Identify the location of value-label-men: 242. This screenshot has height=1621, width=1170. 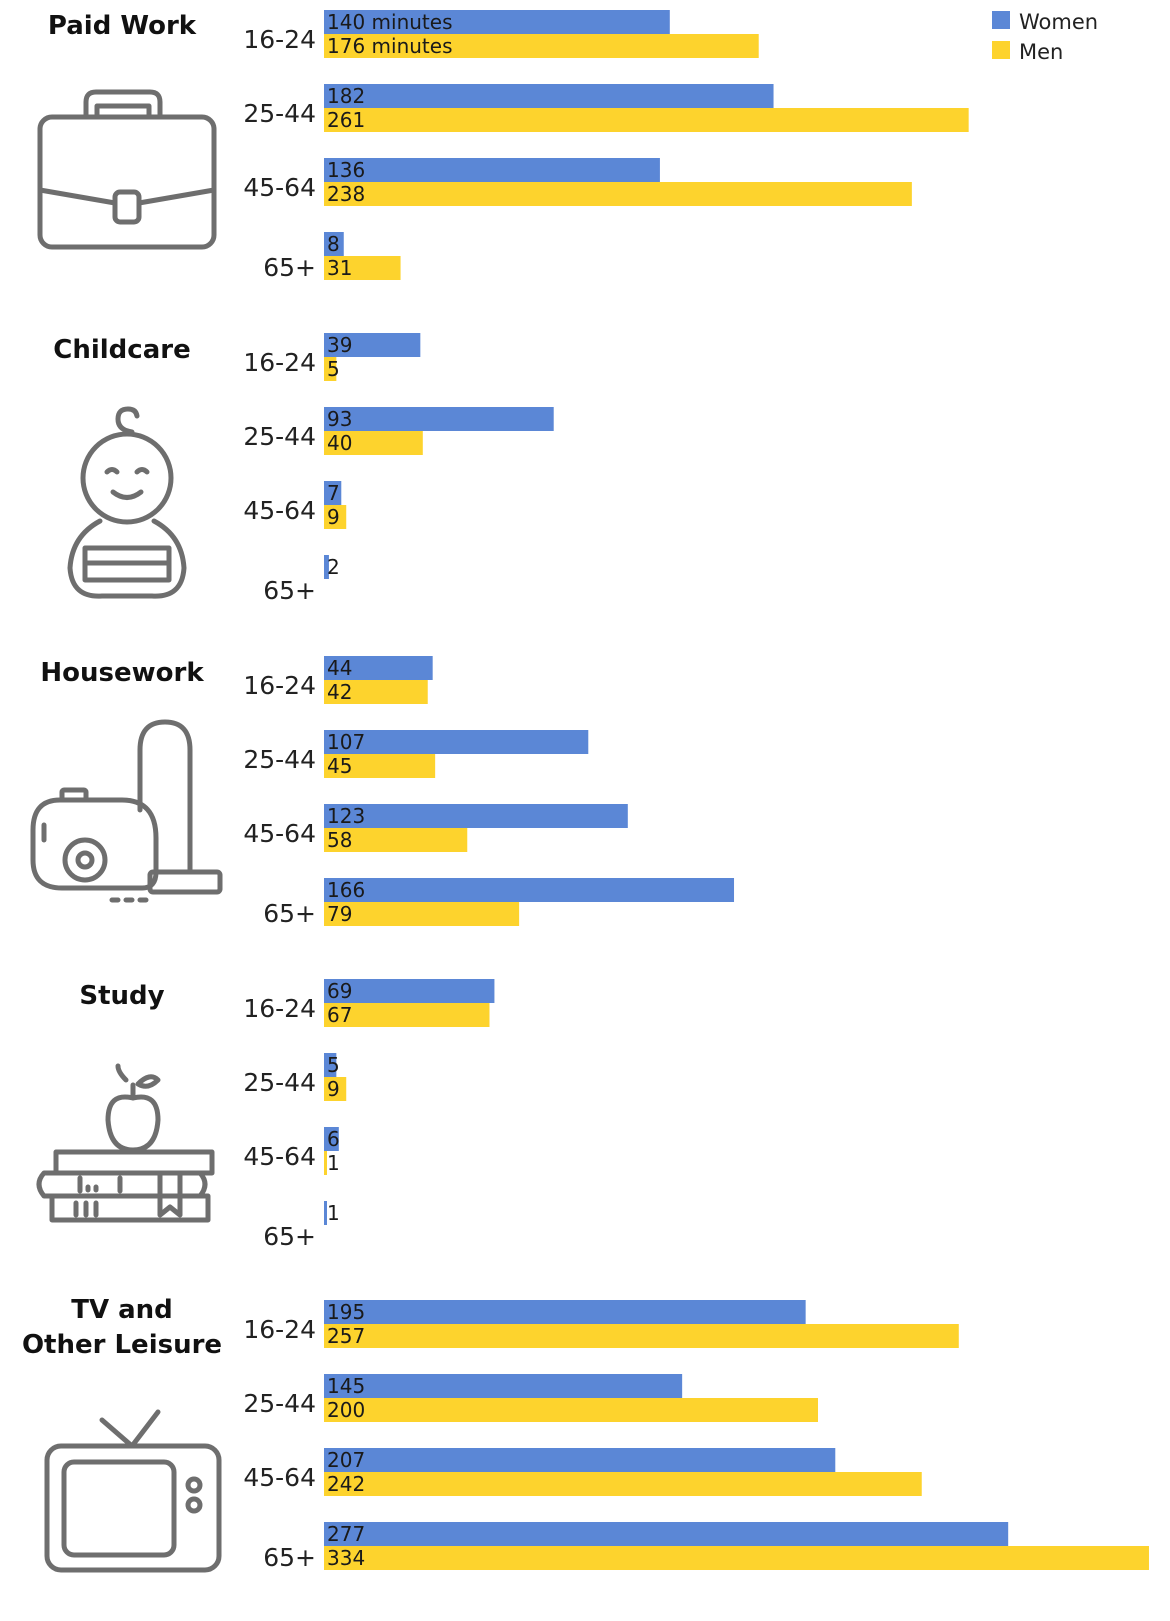
(346, 1484).